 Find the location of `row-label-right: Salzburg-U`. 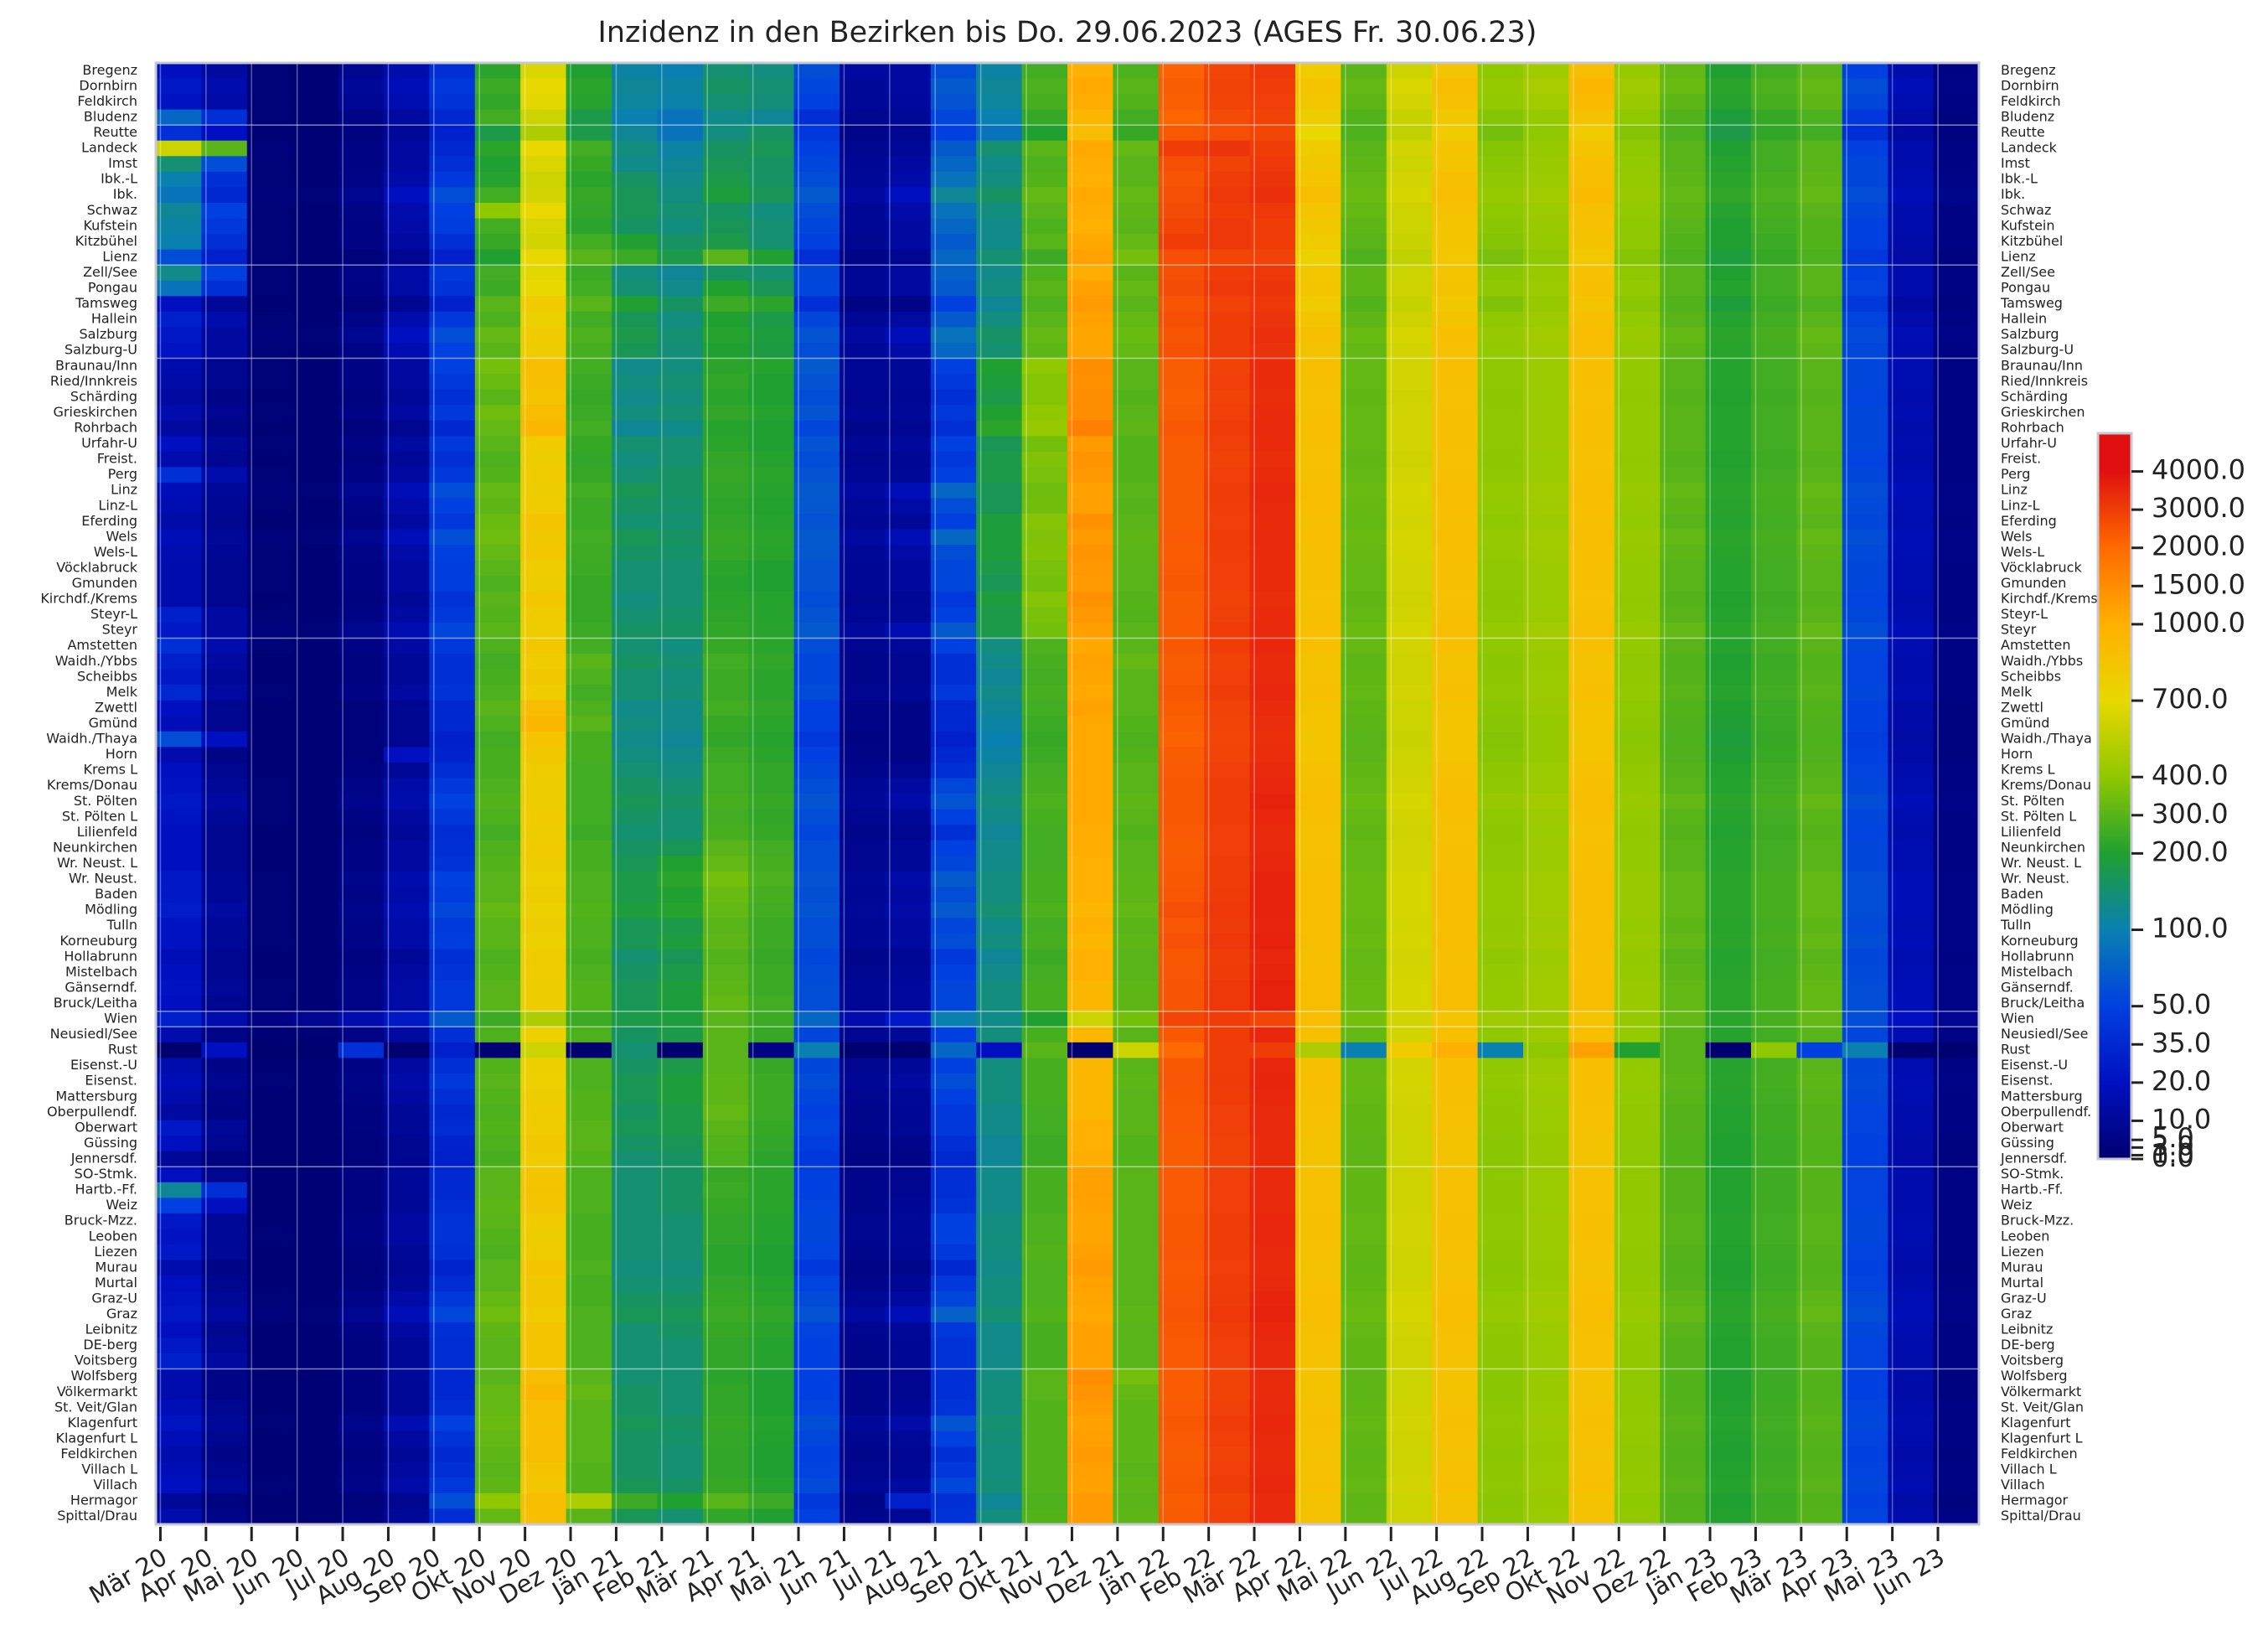

row-label-right: Salzburg-U is located at coordinates (2037, 350).